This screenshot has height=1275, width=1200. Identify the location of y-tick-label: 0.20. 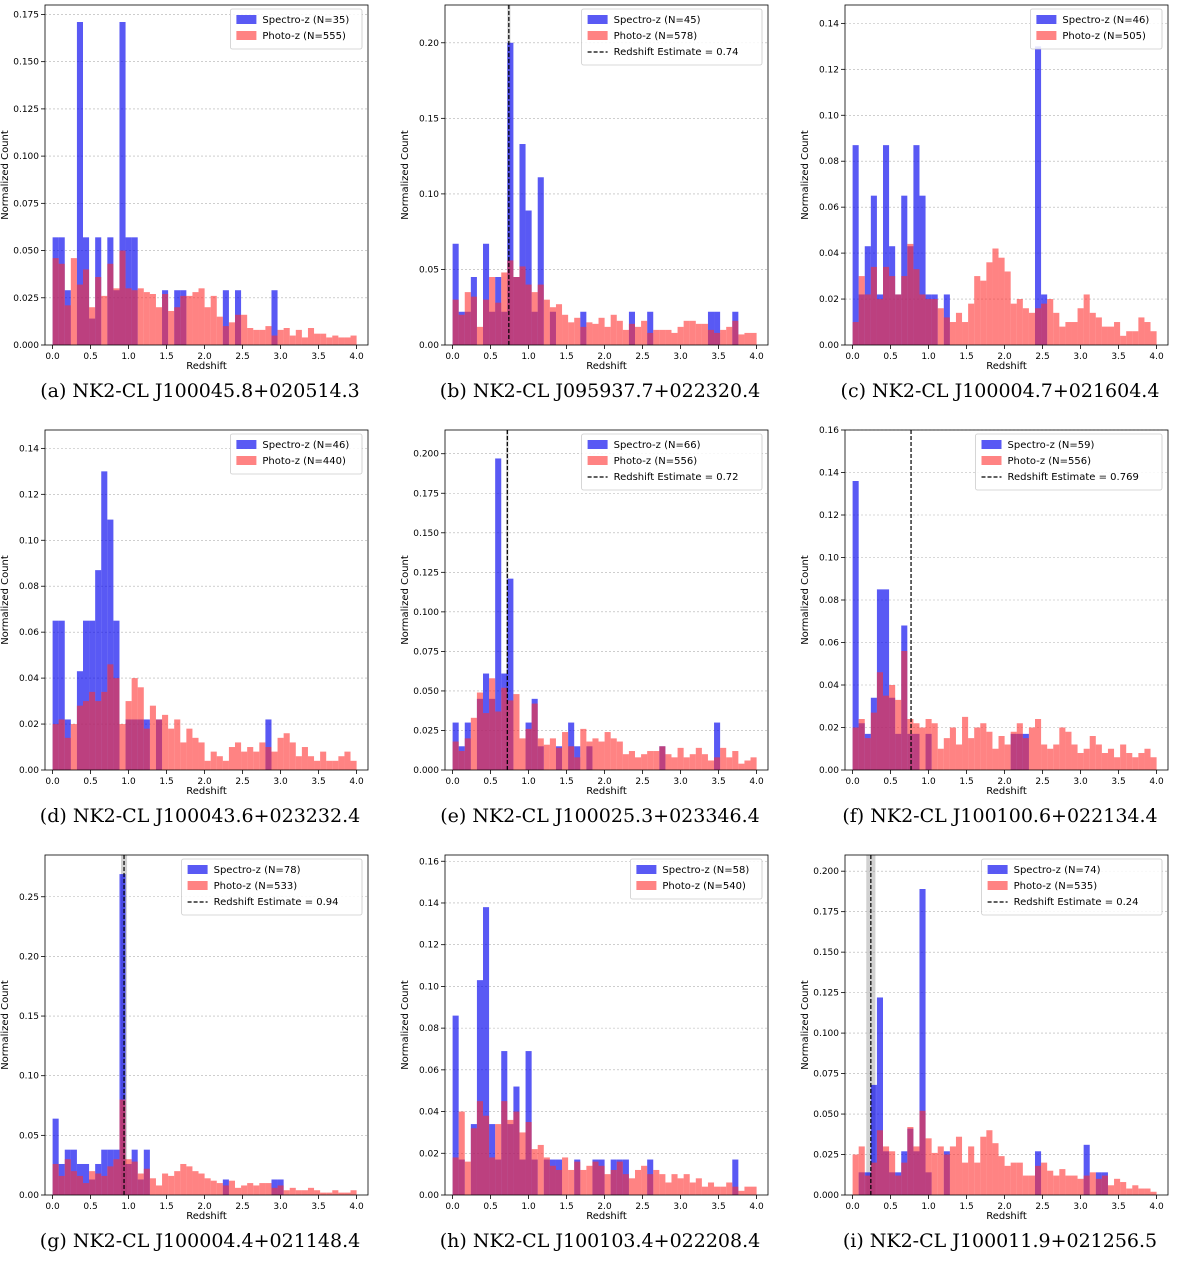
(29, 957).